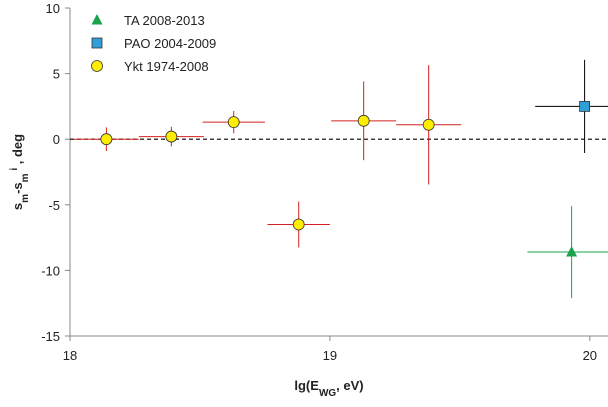 The height and width of the screenshot is (407, 608). I want to click on x-axis-label-part: , eV), so click(349, 385).